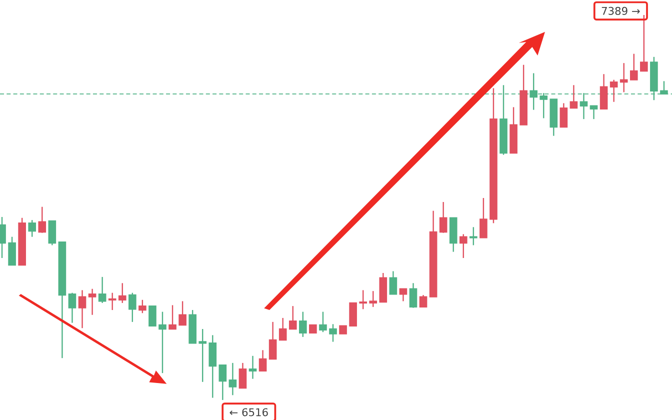 This screenshot has width=672, height=420. I want to click on text: ← 6516, so click(249, 412).